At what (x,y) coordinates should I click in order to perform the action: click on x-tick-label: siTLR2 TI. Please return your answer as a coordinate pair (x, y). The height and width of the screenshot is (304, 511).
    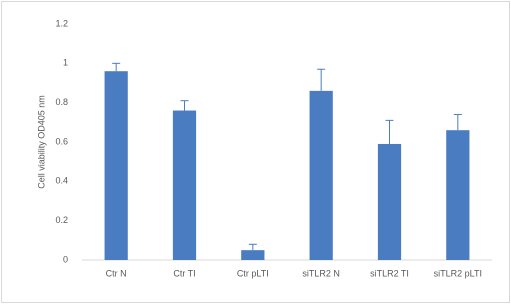
    Looking at the image, I should click on (389, 273).